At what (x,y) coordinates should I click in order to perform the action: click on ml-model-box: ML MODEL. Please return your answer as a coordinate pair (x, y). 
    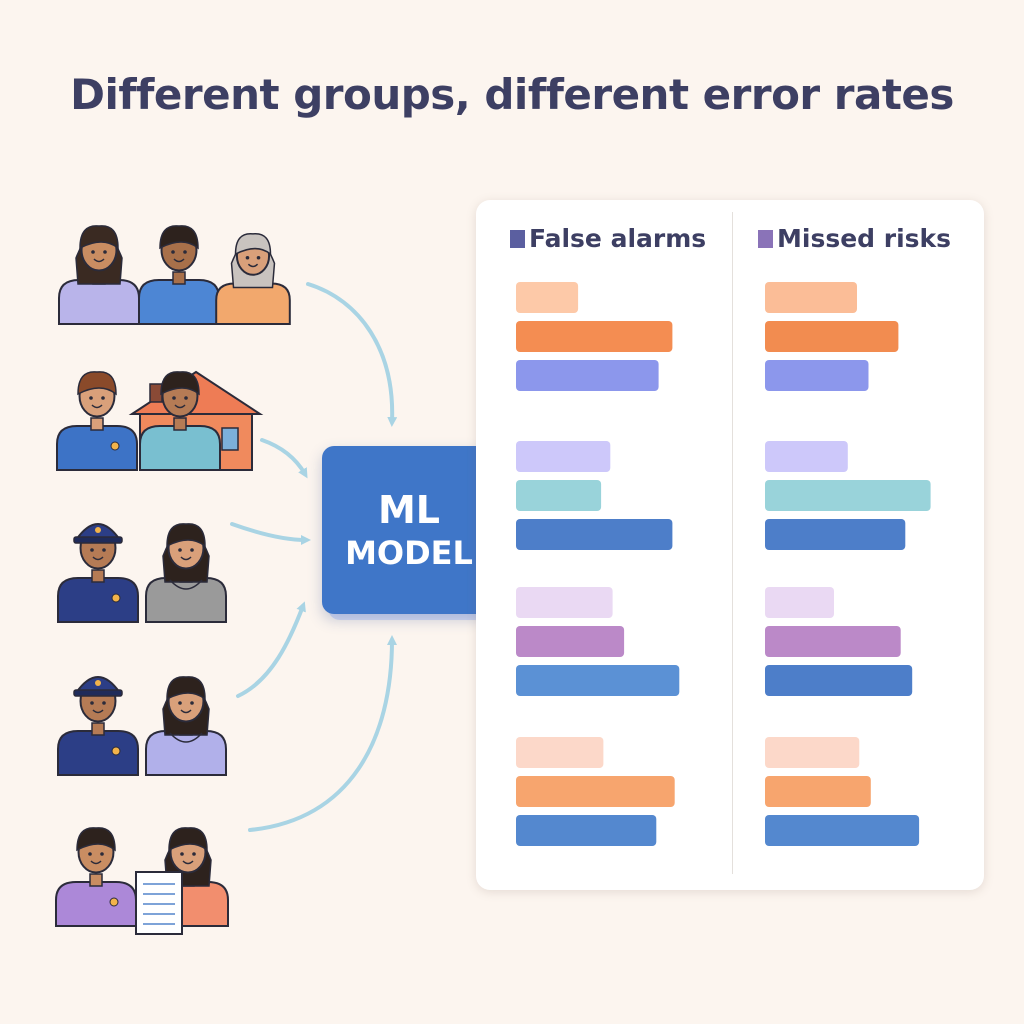
    Looking at the image, I should click on (409, 530).